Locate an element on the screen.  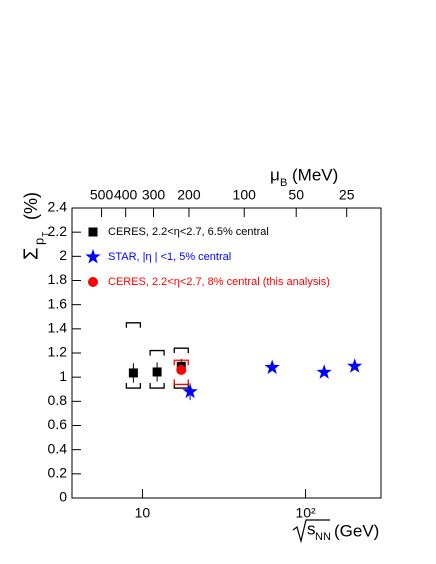
y-tick-label: 2.2 is located at coordinates (58, 231).